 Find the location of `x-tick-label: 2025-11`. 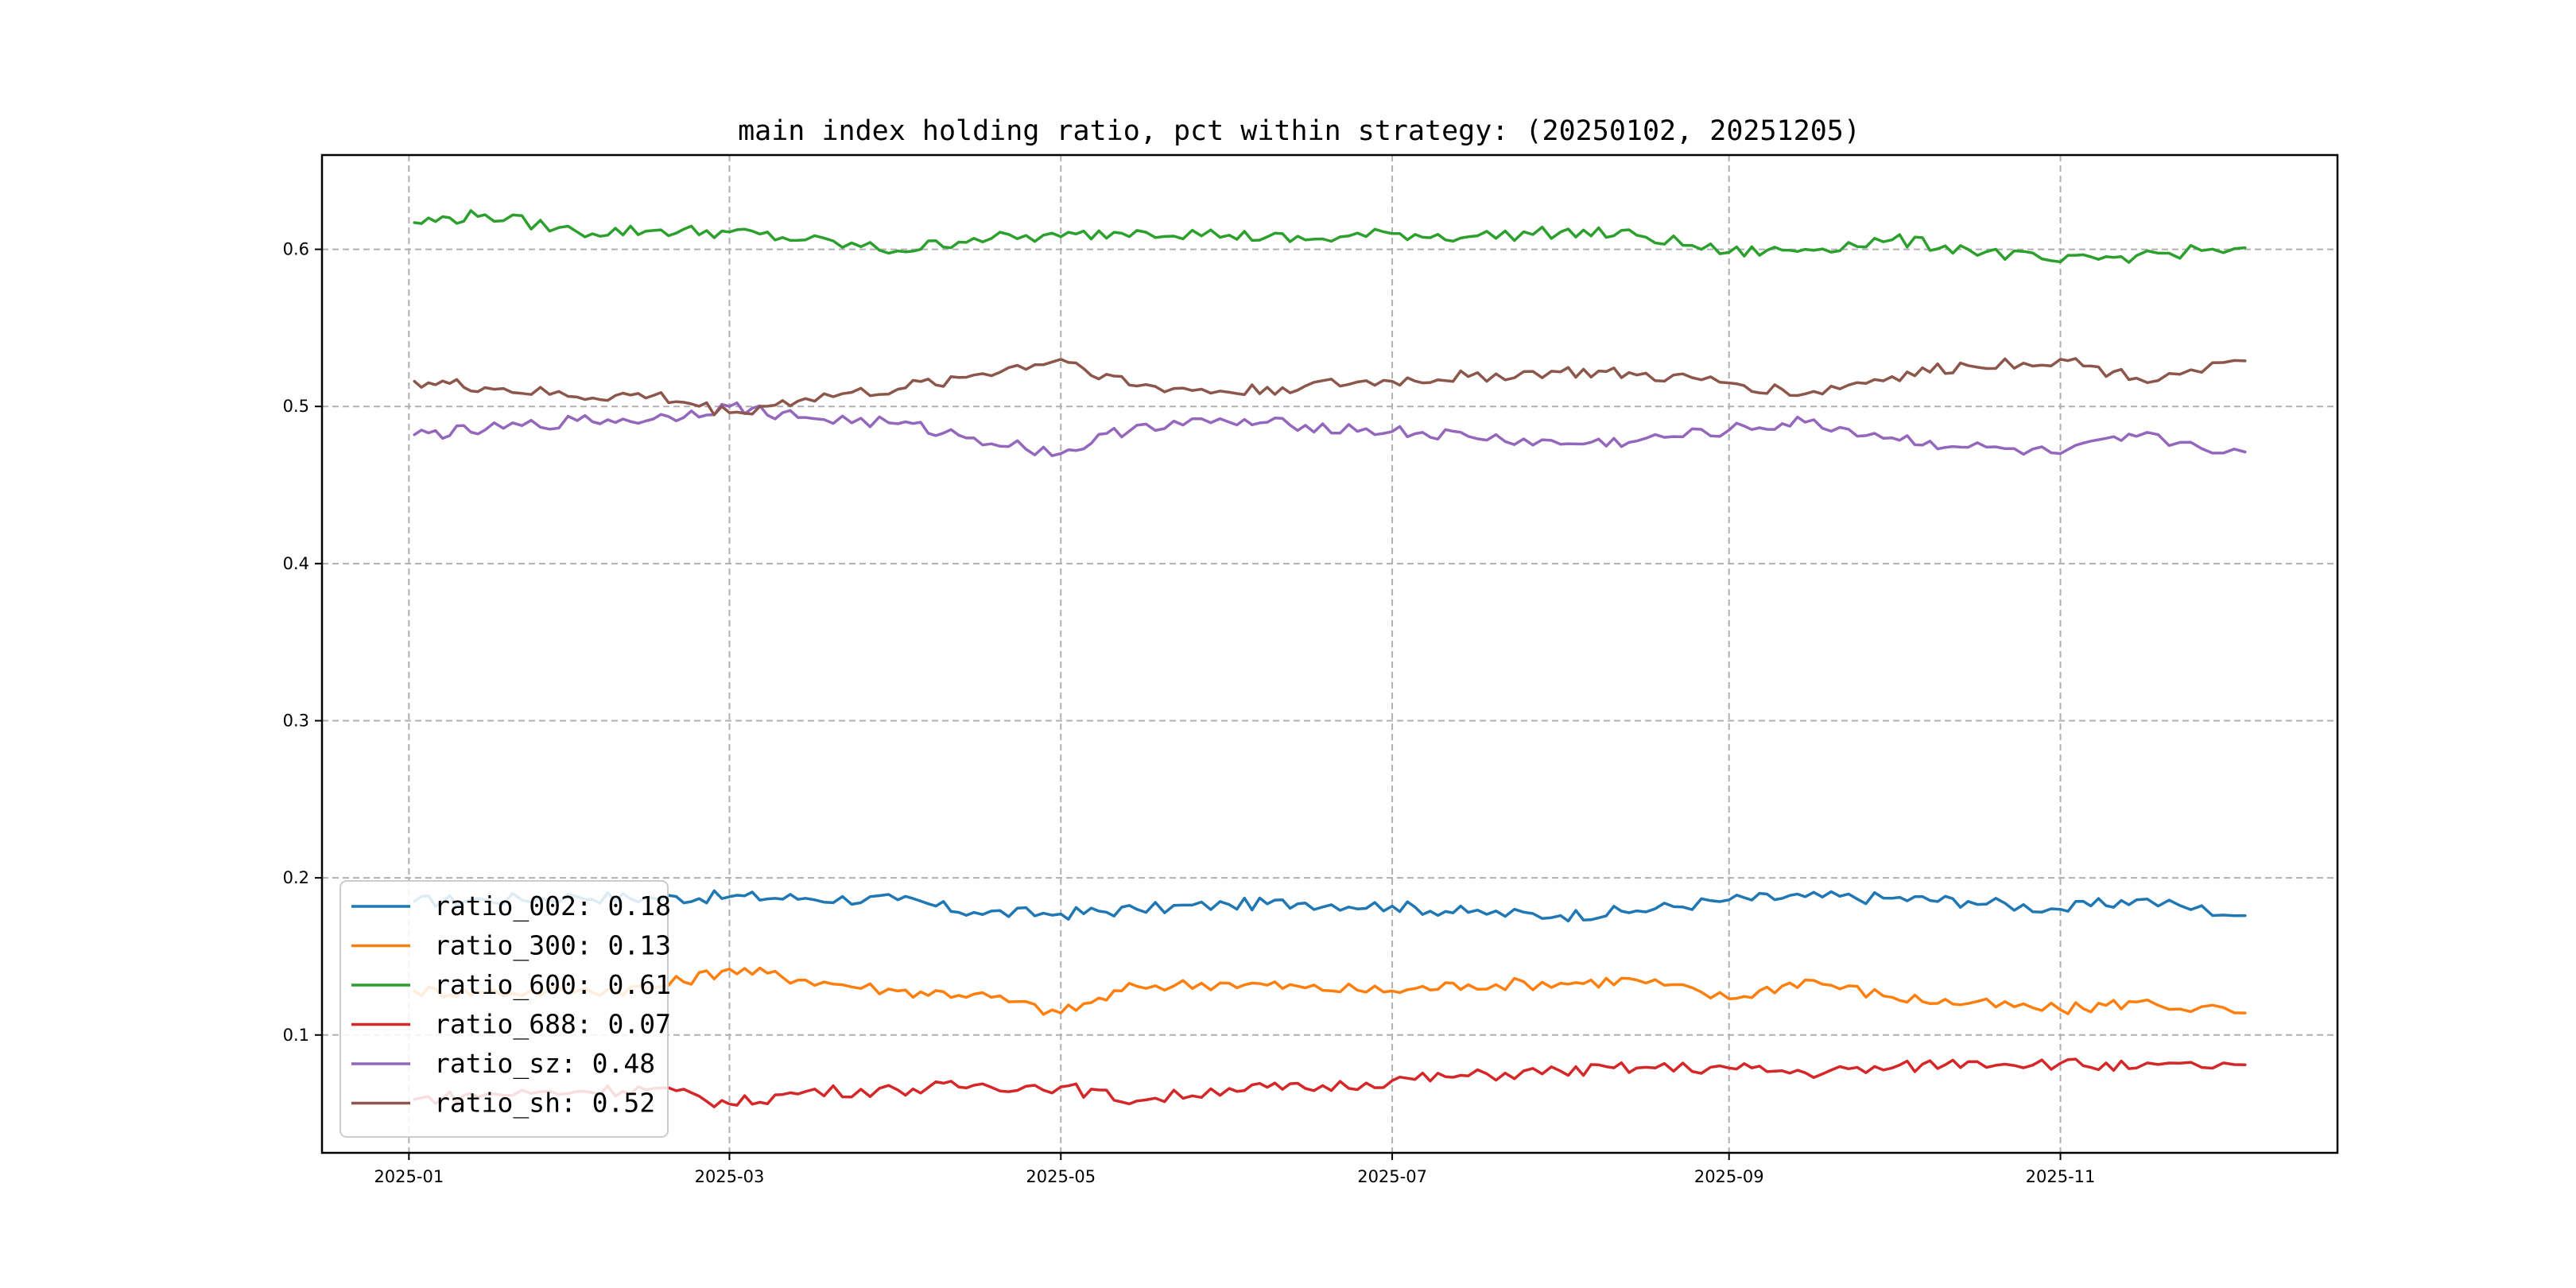

x-tick-label: 2025-11 is located at coordinates (2061, 1176).